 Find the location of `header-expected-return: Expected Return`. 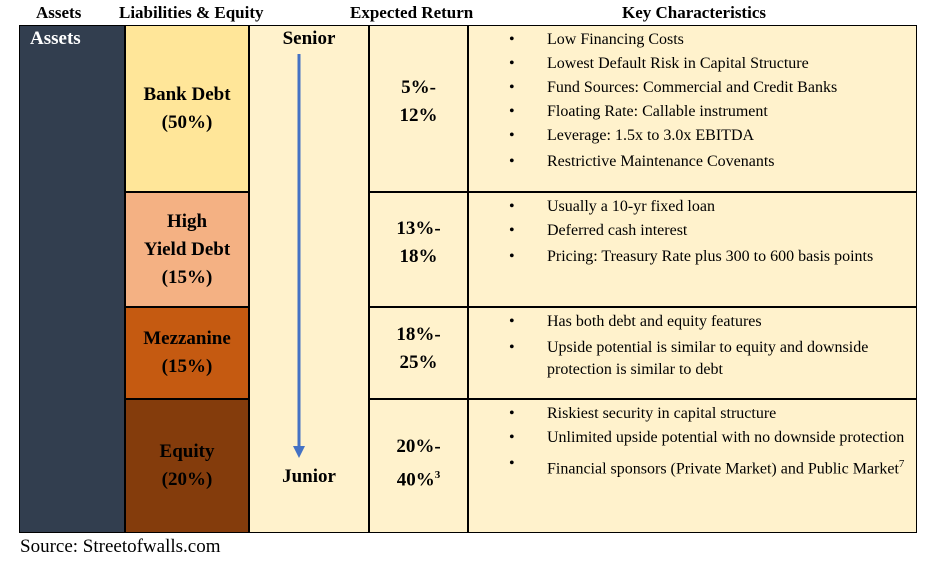

header-expected-return: Expected Return is located at coordinates (412, 12).